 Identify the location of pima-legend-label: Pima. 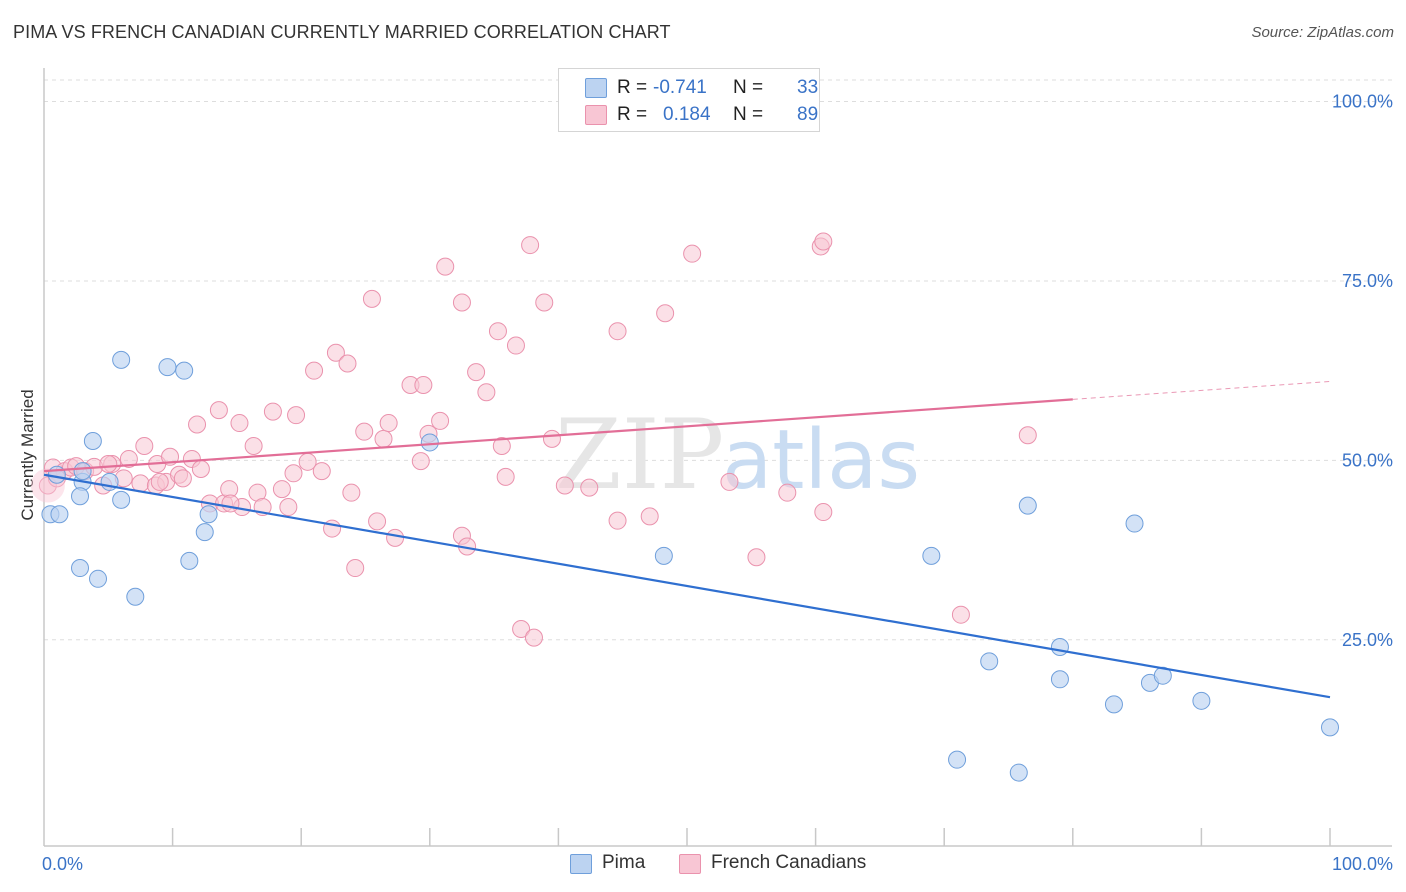
(624, 862).